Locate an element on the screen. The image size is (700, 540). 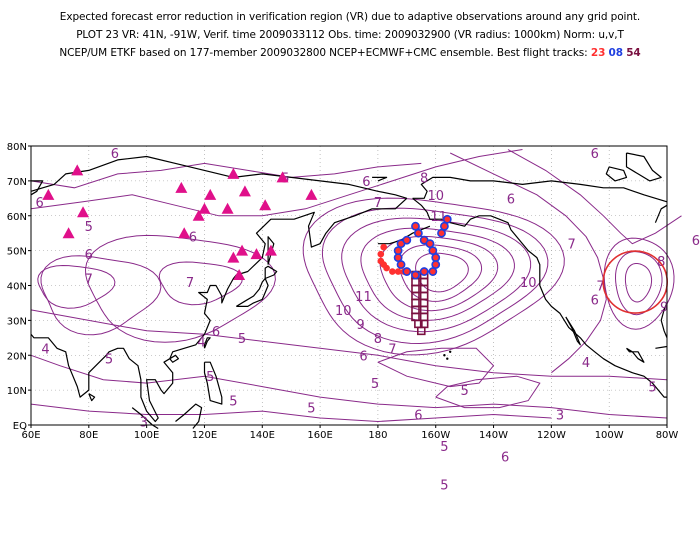
contour-east-pacific is located at coordinates (528, 263).